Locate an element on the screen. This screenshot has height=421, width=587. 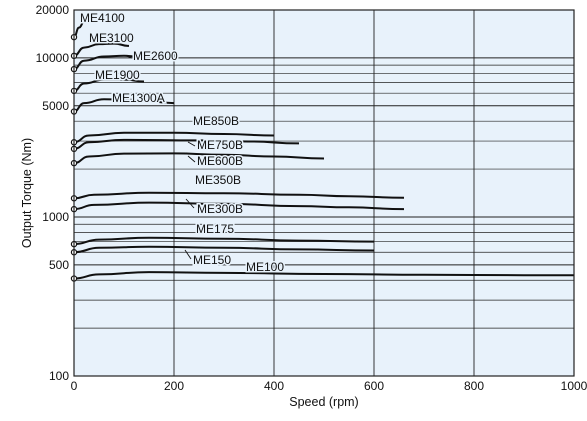
series-label-me750b: ME750B is located at coordinates (220, 145).